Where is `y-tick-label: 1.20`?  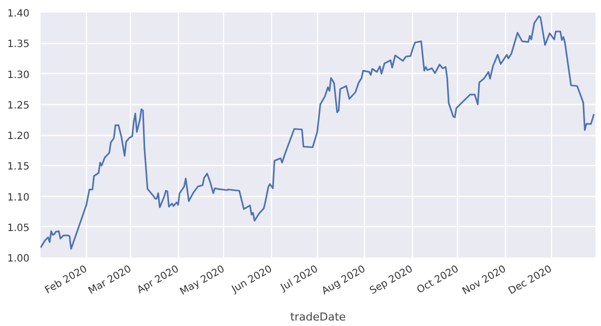
y-tick-label: 1.20 is located at coordinates (18, 136).